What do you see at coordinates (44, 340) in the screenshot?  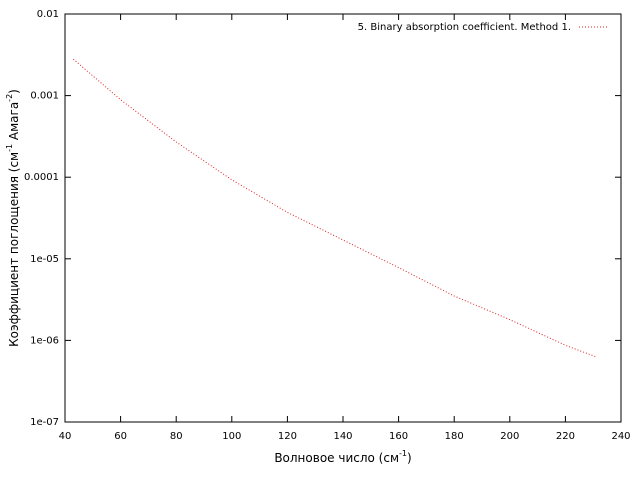 I see `y-tick-label: 1e-06` at bounding box center [44, 340].